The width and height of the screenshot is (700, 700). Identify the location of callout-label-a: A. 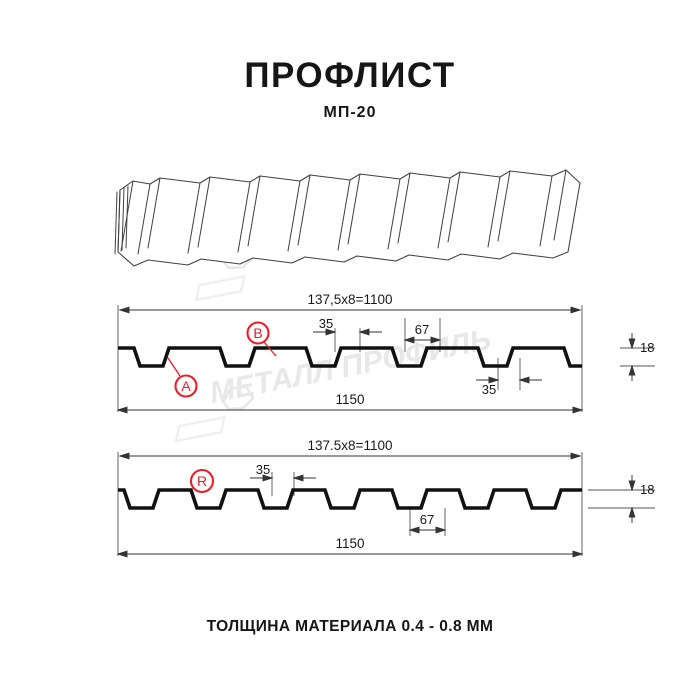
(186, 386).